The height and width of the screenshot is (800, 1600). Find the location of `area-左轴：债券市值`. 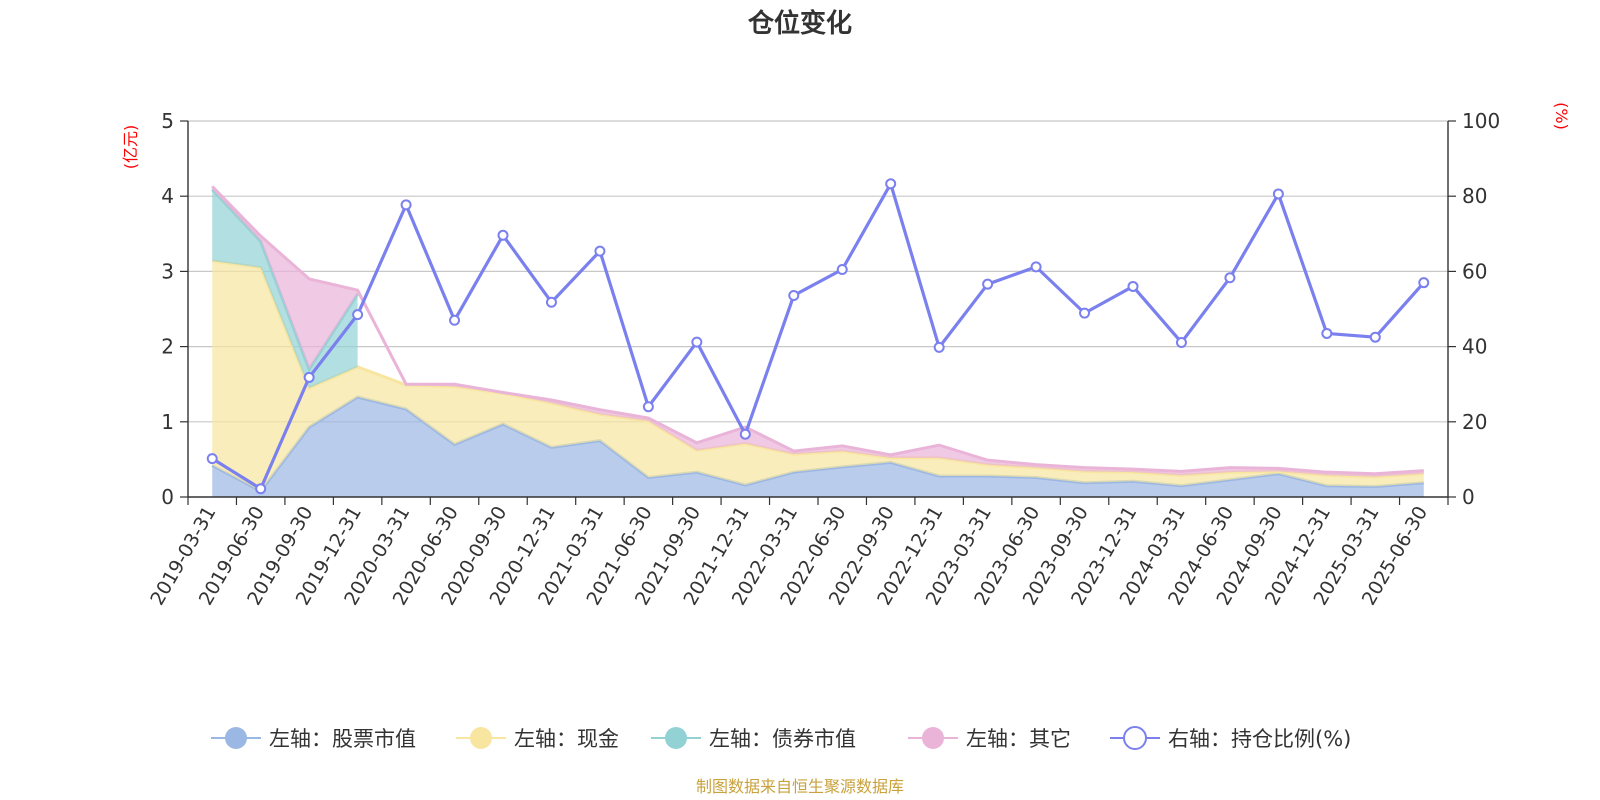

area-左轴：债券市值 is located at coordinates (285, 288).